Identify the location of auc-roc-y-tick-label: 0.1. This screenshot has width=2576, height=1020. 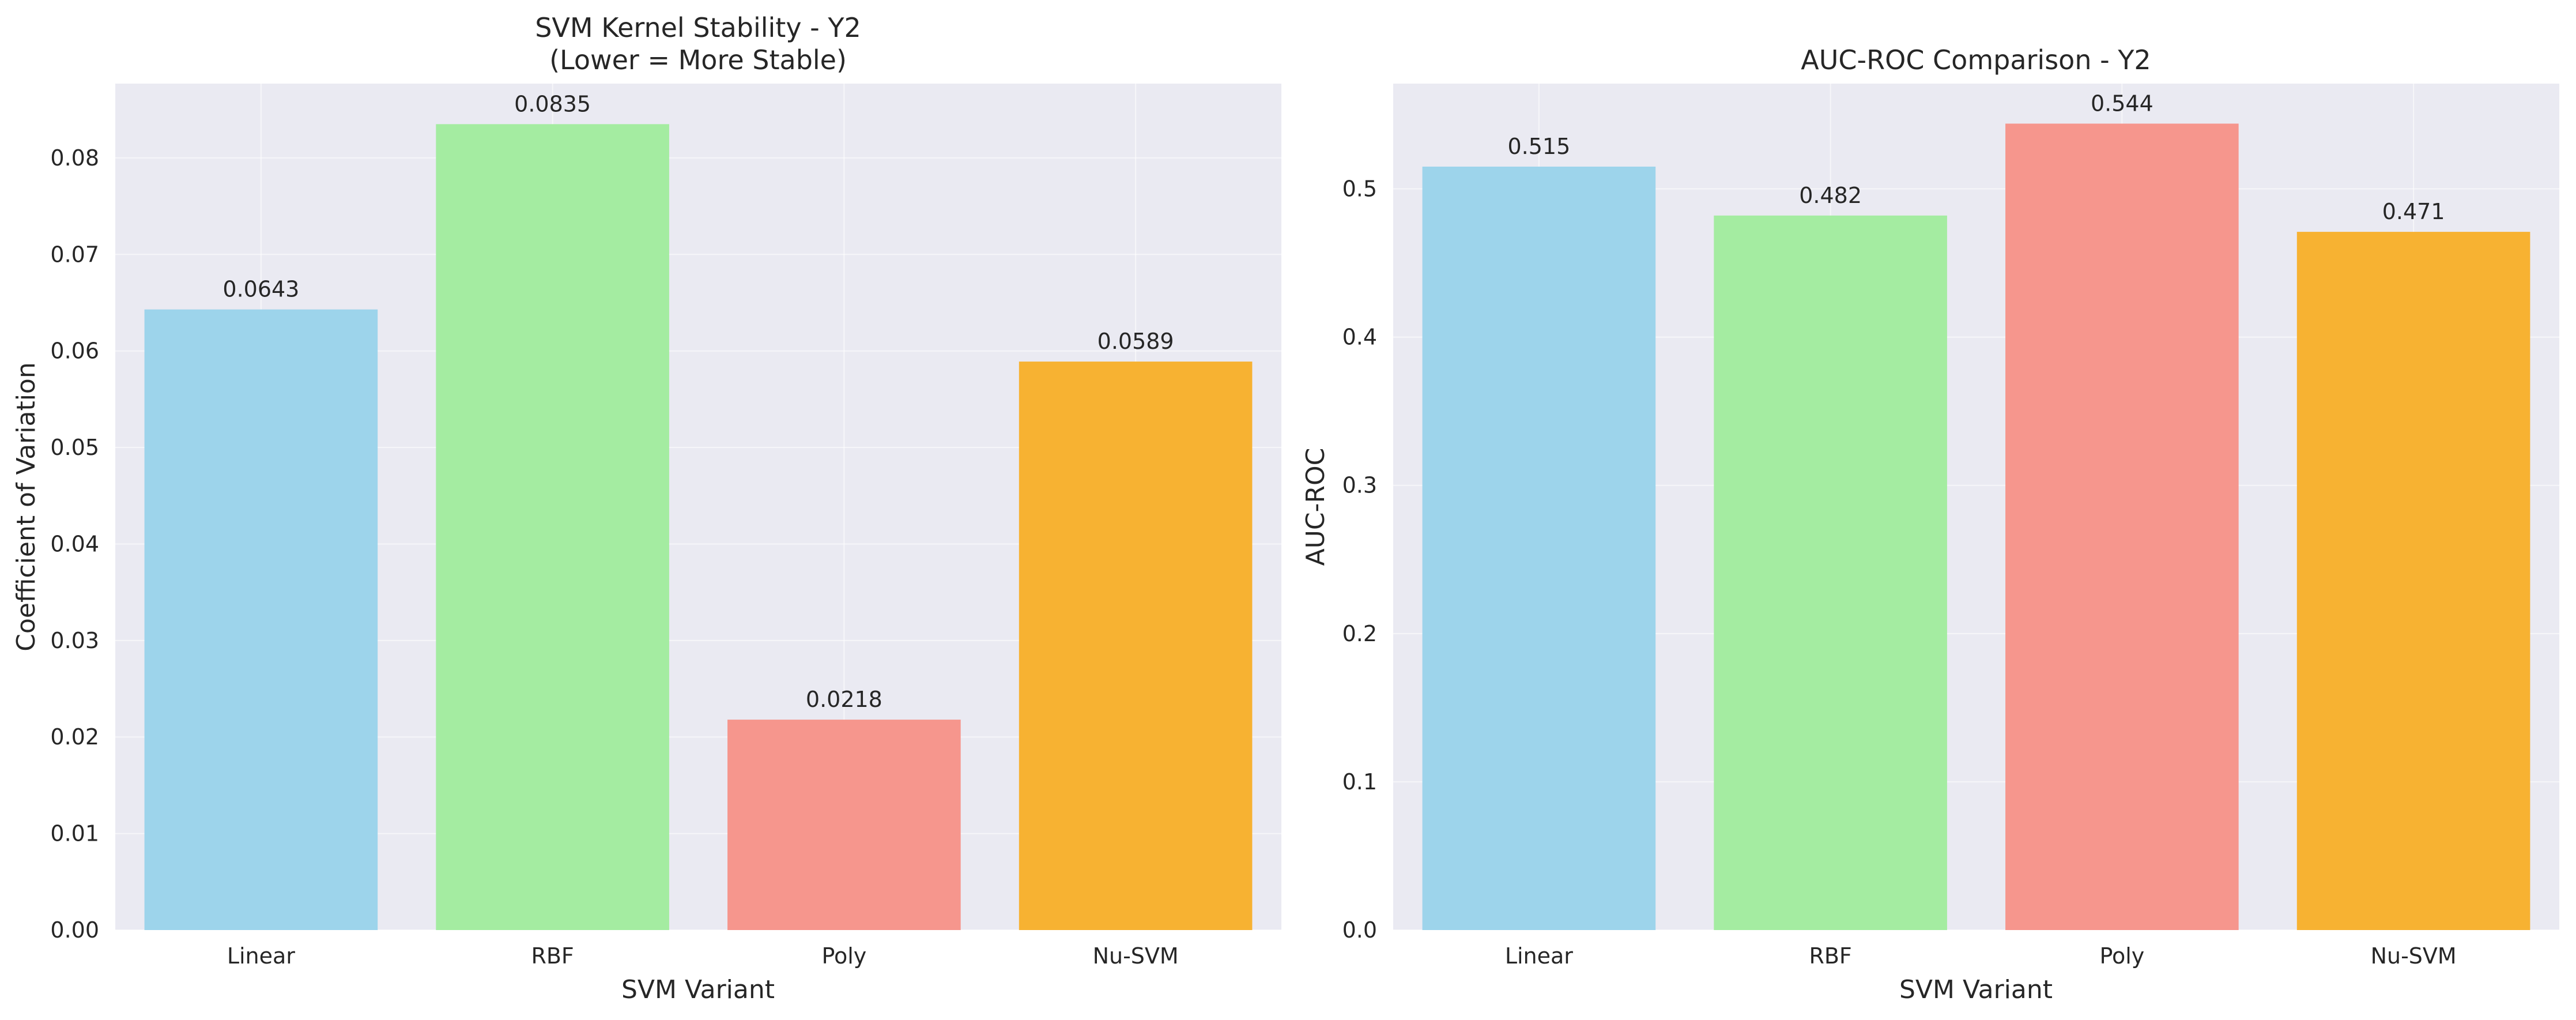
(1359, 782).